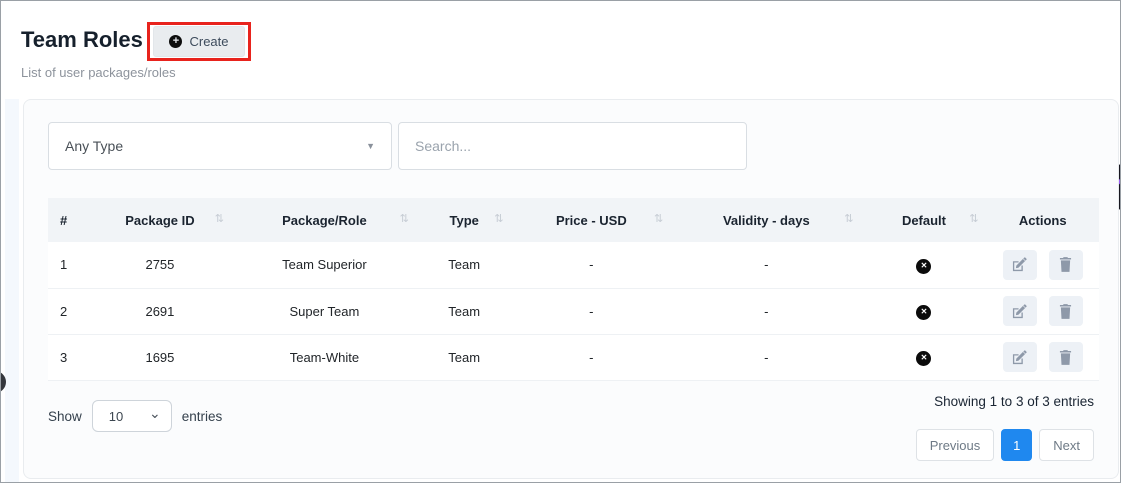 Image resolution: width=1121 pixels, height=483 pixels. I want to click on table-row: 1 2755 Team Superior Team - - ✕, so click(573, 265).